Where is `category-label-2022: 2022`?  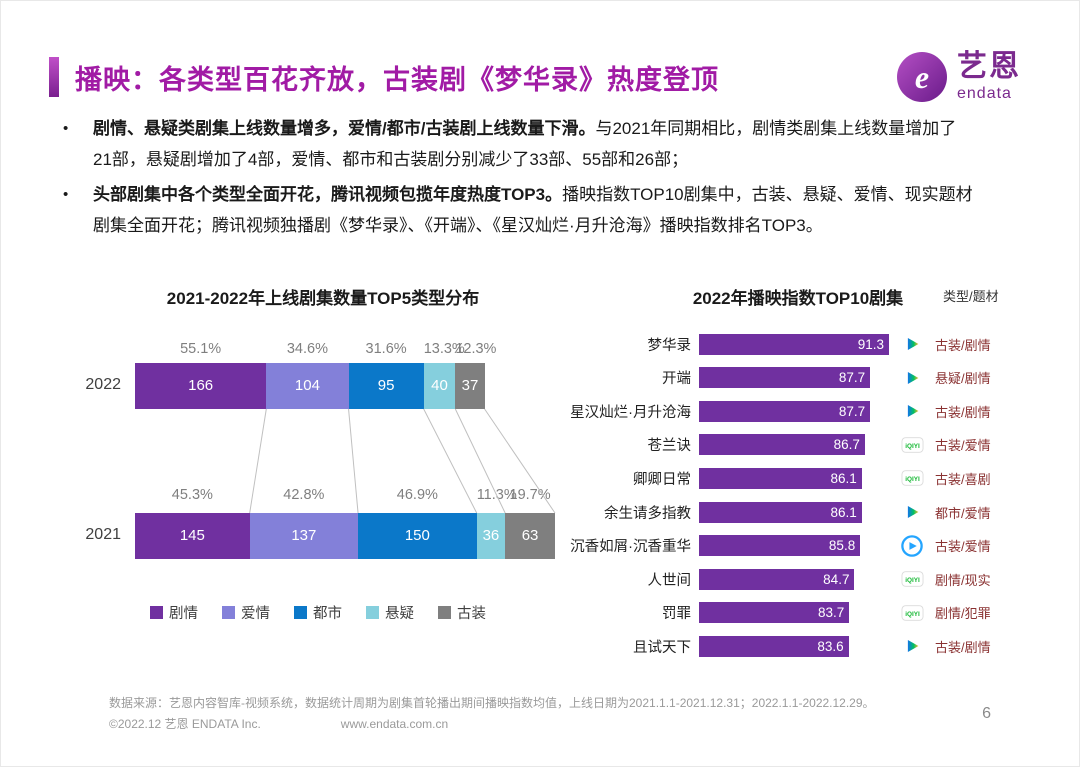 category-label-2022: 2022 is located at coordinates (103, 384).